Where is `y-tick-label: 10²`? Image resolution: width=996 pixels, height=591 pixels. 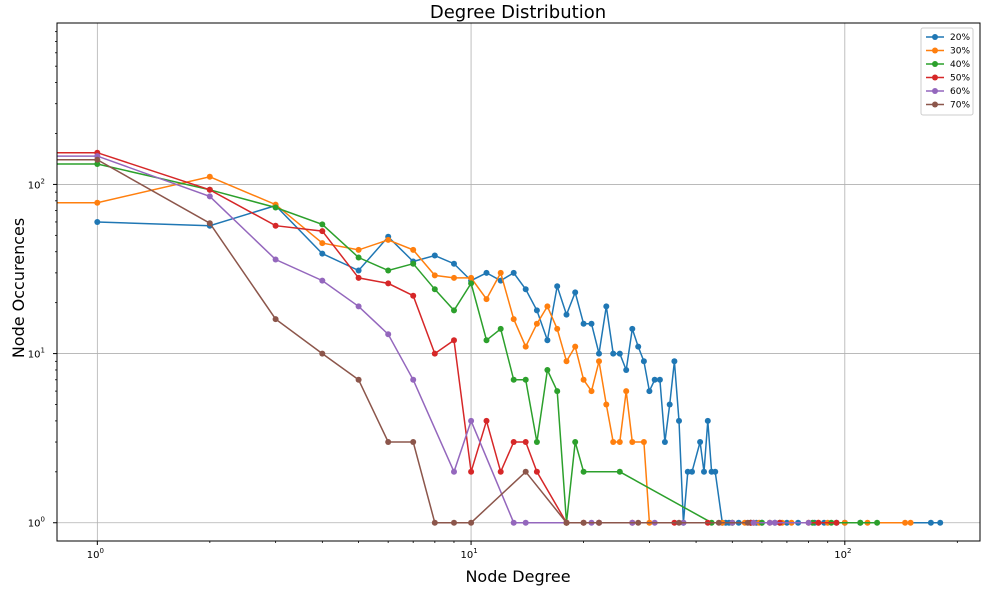
y-tick-label: 10² is located at coordinates (36, 184).